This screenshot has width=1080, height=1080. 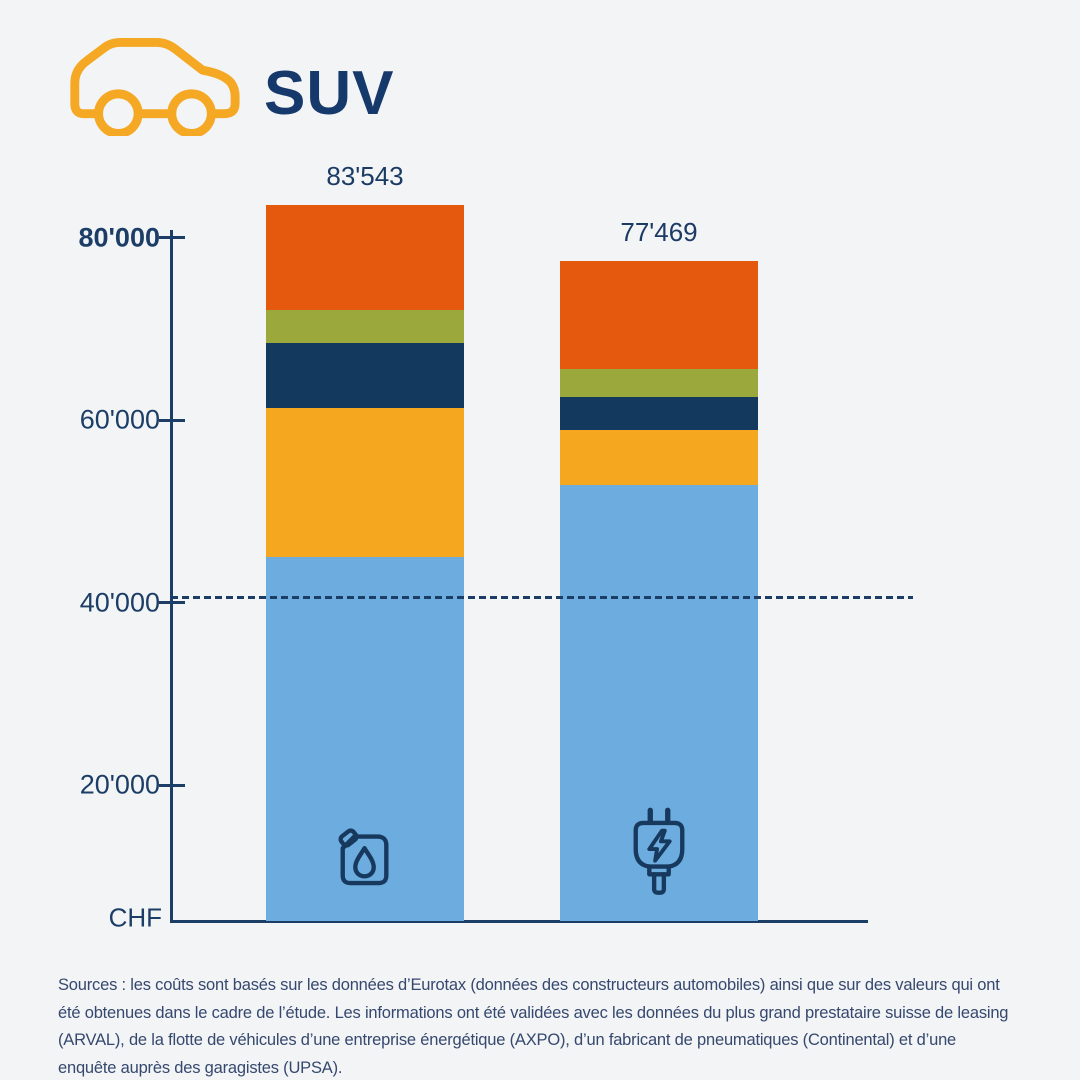 What do you see at coordinates (365, 176) in the screenshot?
I see `bar-total-label: 83'543` at bounding box center [365, 176].